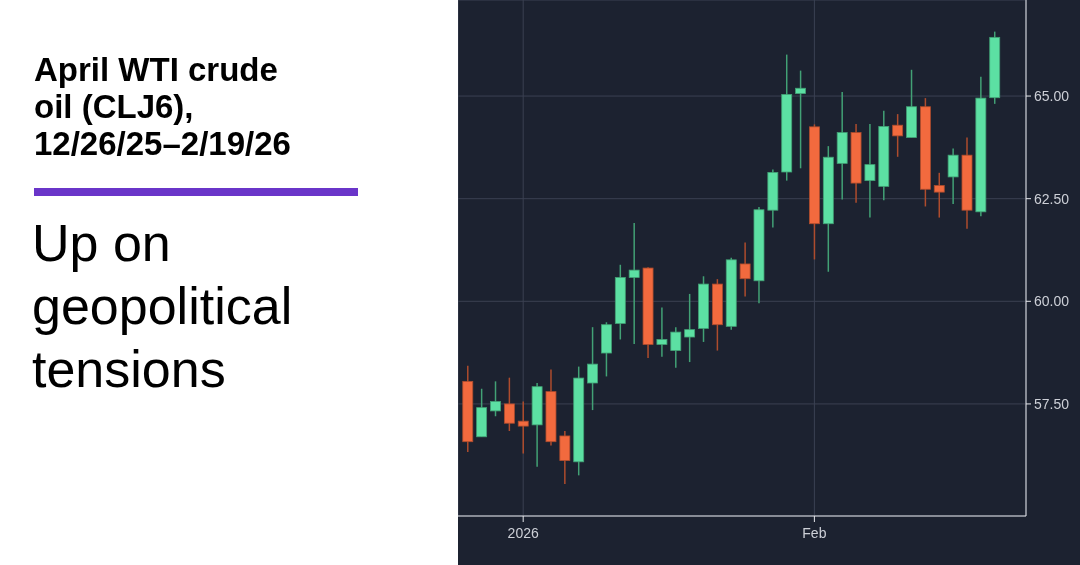  I want to click on y-tick-label: 57.50, so click(1052, 403).